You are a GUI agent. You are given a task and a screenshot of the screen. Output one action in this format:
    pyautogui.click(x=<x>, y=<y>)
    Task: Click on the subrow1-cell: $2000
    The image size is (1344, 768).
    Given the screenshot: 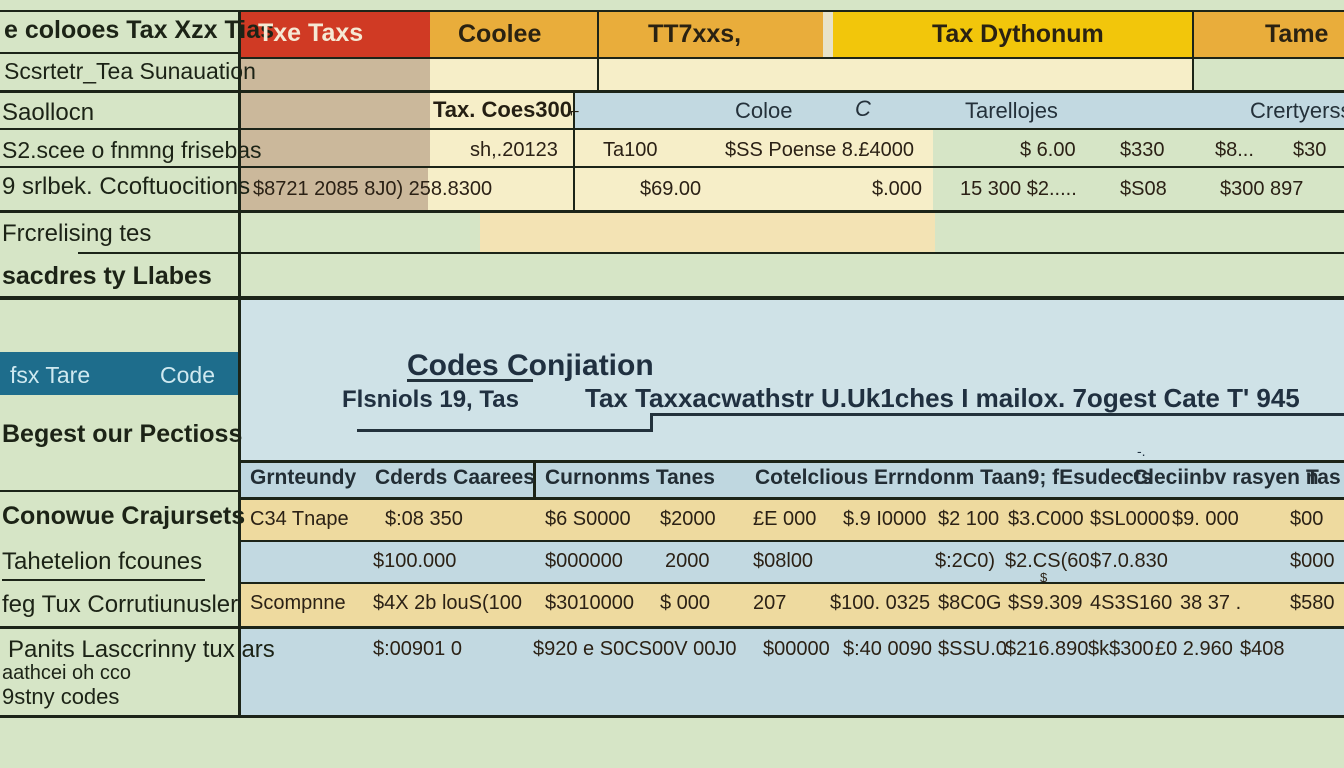 What is the action you would take?
    pyautogui.click(x=688, y=519)
    